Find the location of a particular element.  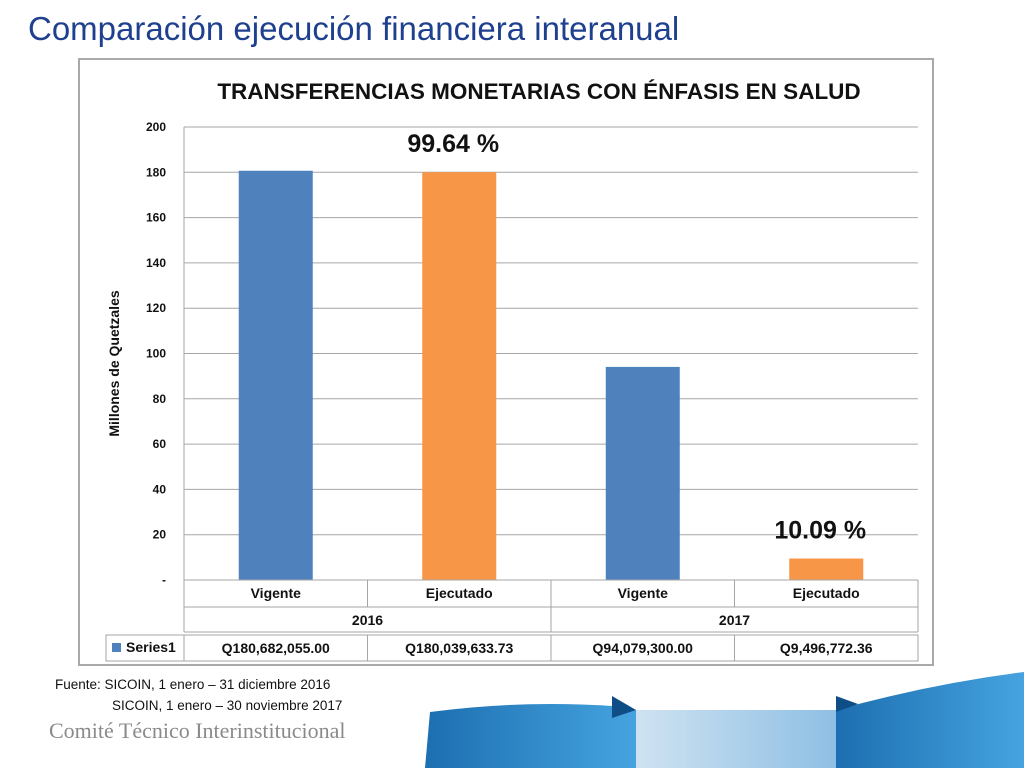

y-tick-label: 140 is located at coordinates (156, 263).